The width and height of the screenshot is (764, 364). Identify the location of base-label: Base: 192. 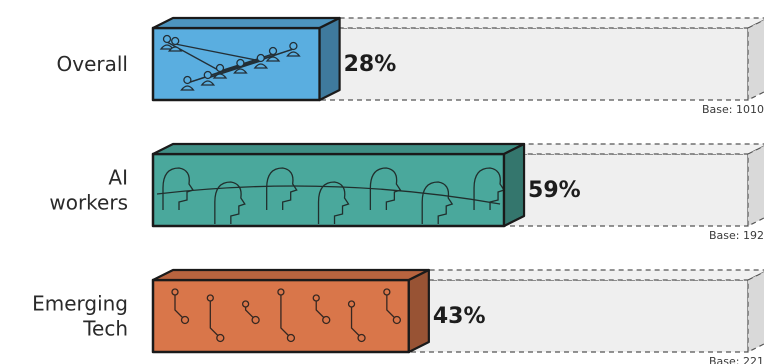
(736, 235).